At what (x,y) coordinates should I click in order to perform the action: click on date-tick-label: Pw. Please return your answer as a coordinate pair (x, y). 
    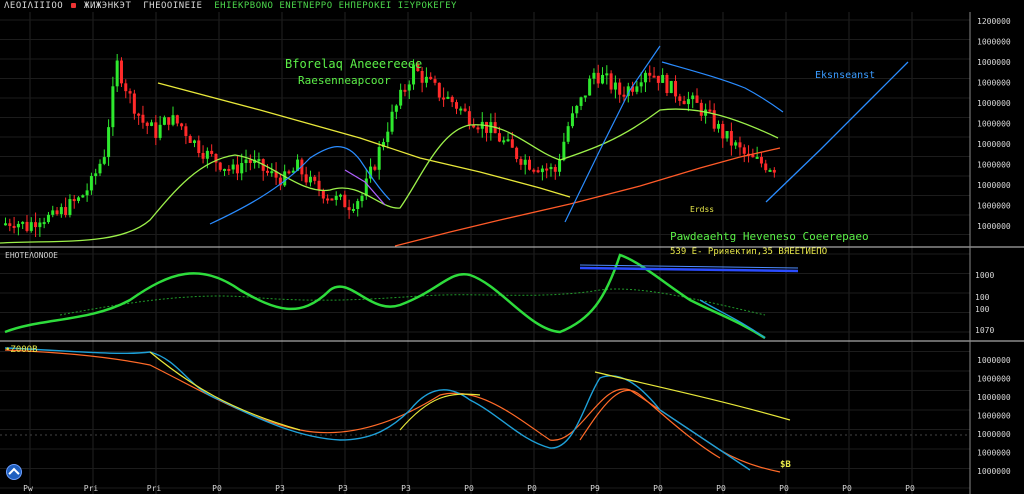
    Looking at the image, I should click on (28, 488).